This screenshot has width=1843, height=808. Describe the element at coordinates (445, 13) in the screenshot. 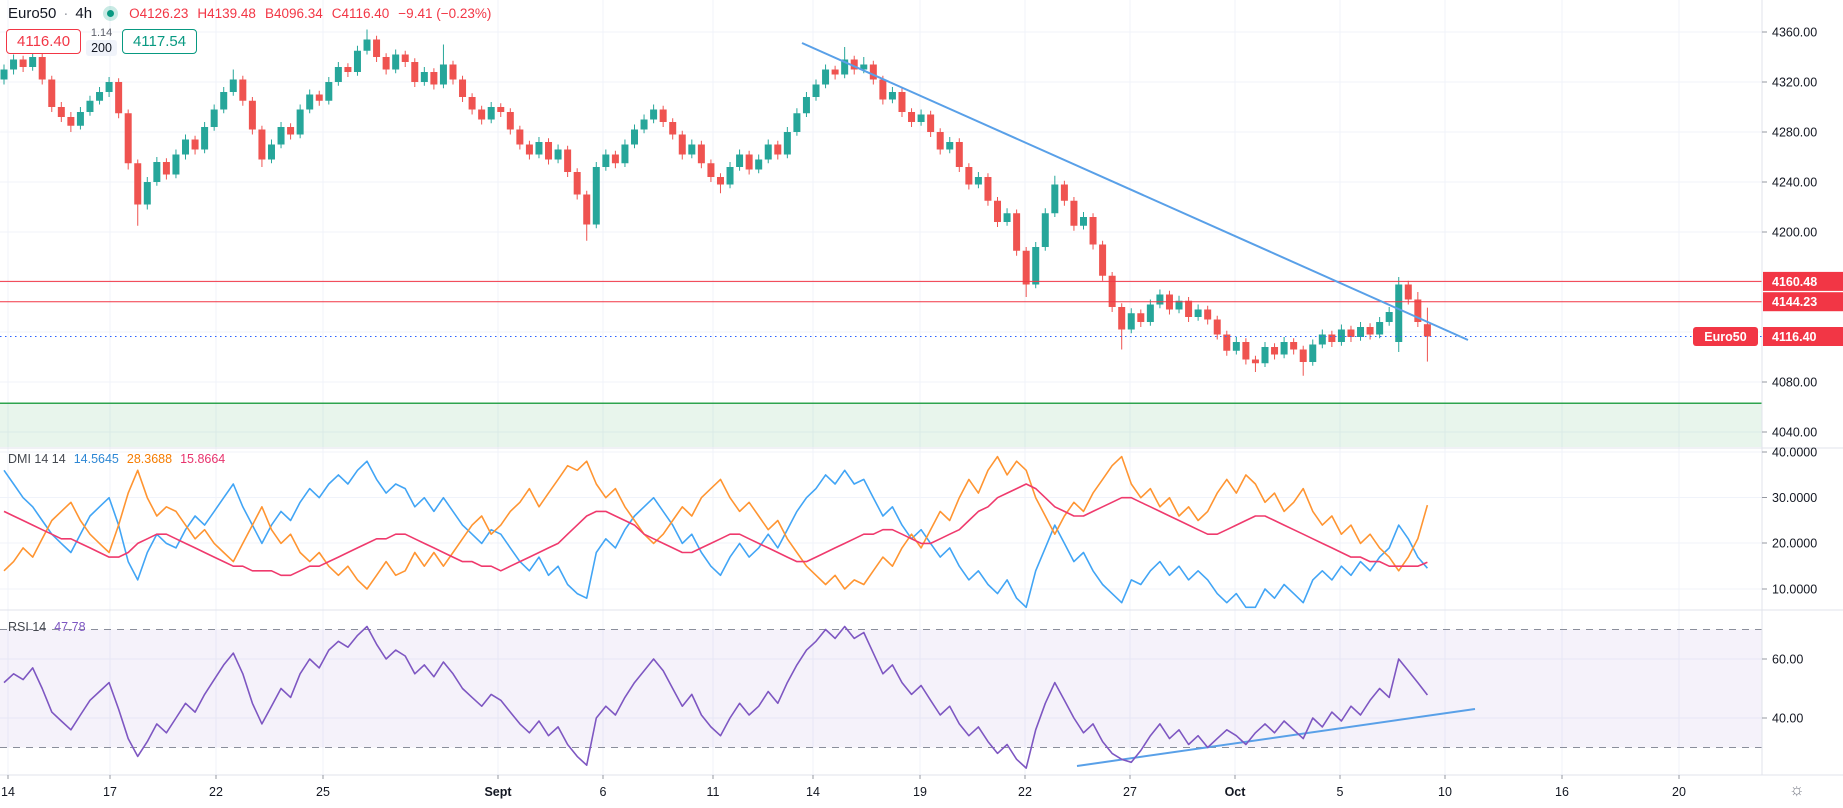

I see `ohlc-change: −9.41 (−0.23%)` at that location.